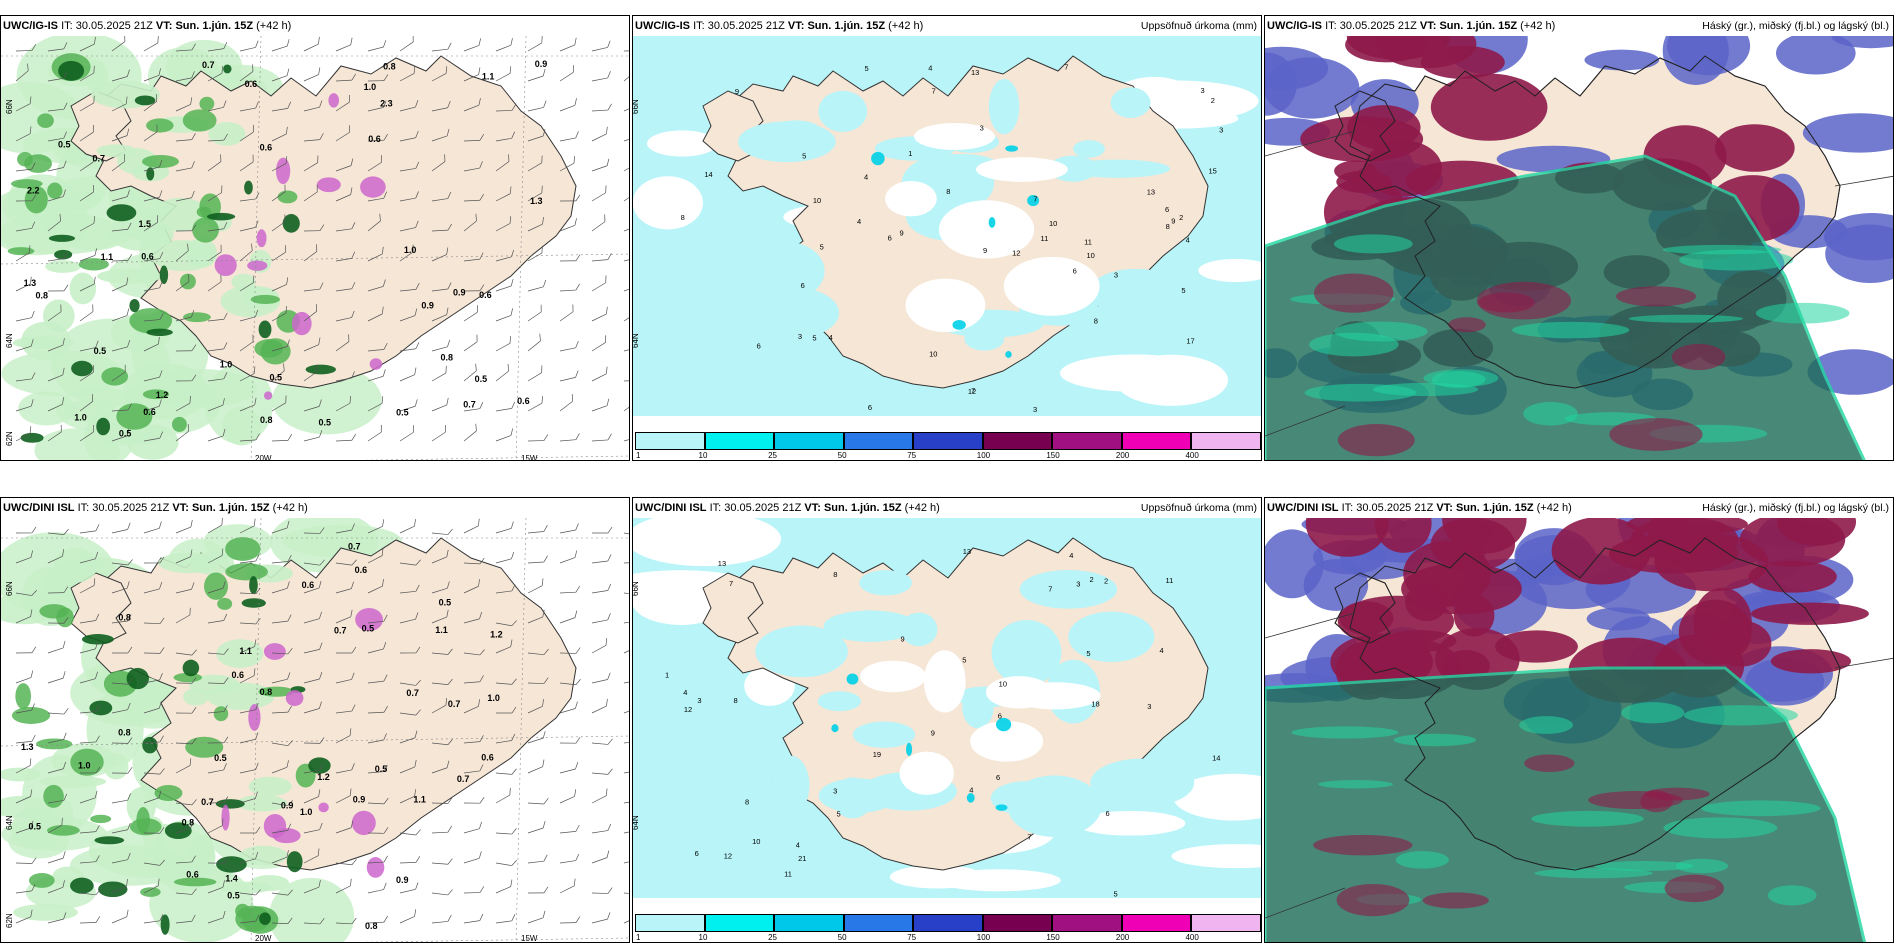 Image resolution: width=1900 pixels, height=950 pixels. I want to click on accum-value-label: 4, so click(971, 790).